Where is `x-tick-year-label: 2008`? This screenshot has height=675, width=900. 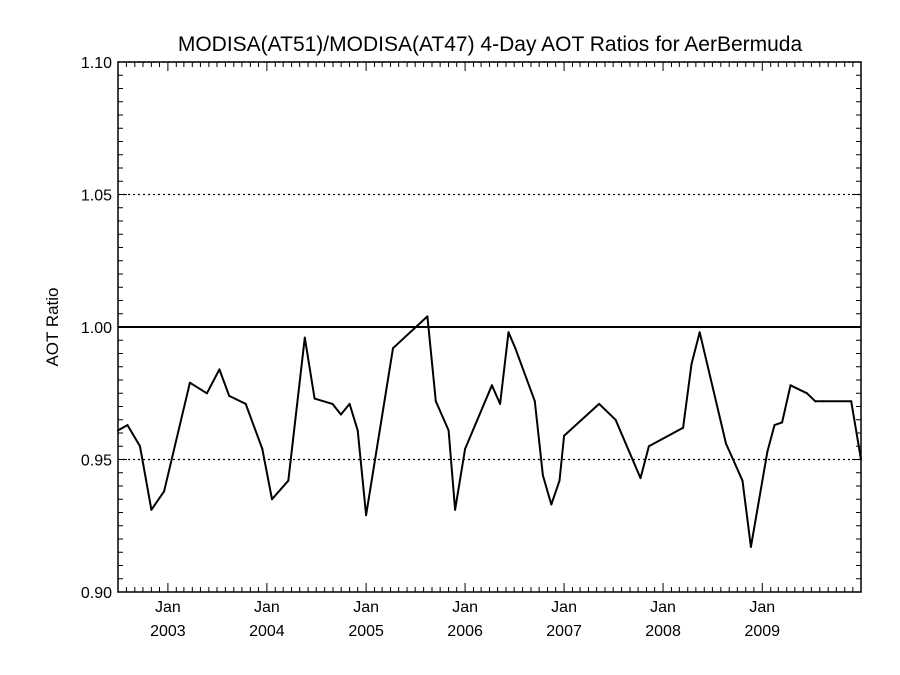 x-tick-year-label: 2008 is located at coordinates (663, 631).